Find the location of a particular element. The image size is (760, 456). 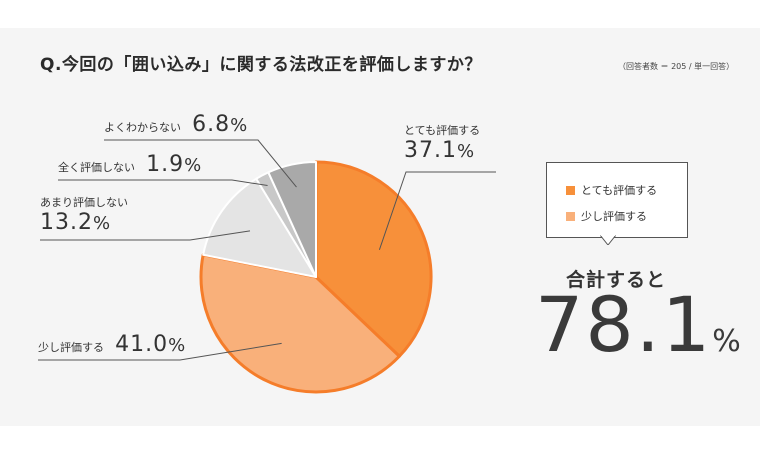

legend-item-1: 少し評価する is located at coordinates (606, 216).